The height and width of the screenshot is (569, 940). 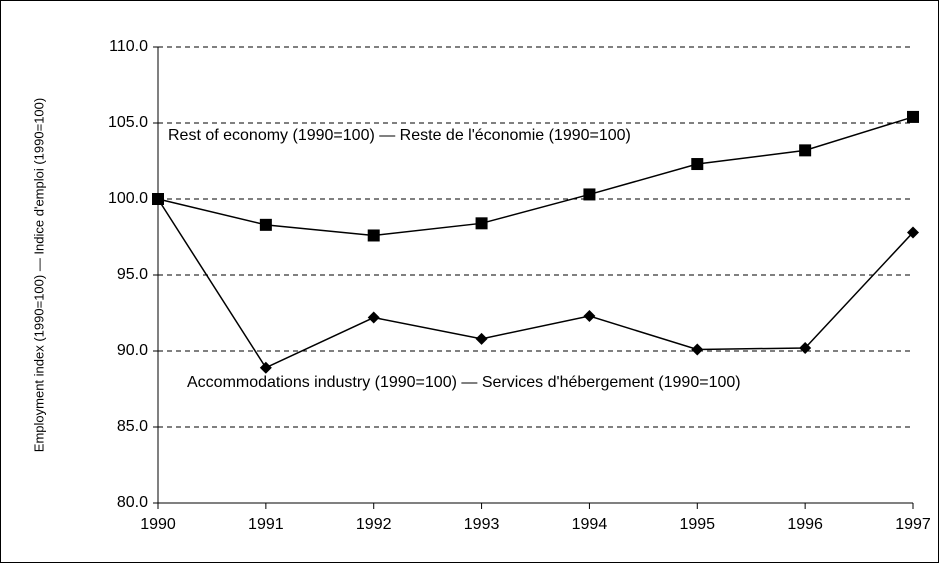 What do you see at coordinates (128, 122) in the screenshot?
I see `y-tick-label: 105.0` at bounding box center [128, 122].